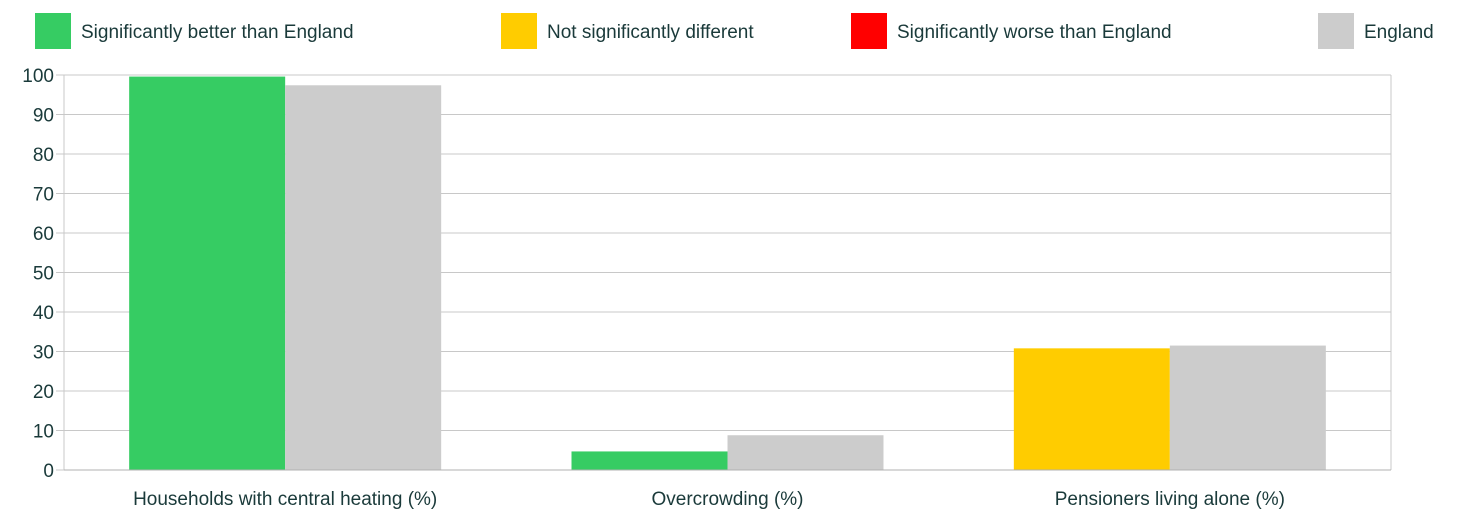 The image size is (1469, 517). Describe the element at coordinates (48, 471) in the screenshot. I see `y-tick-label: 0` at that location.